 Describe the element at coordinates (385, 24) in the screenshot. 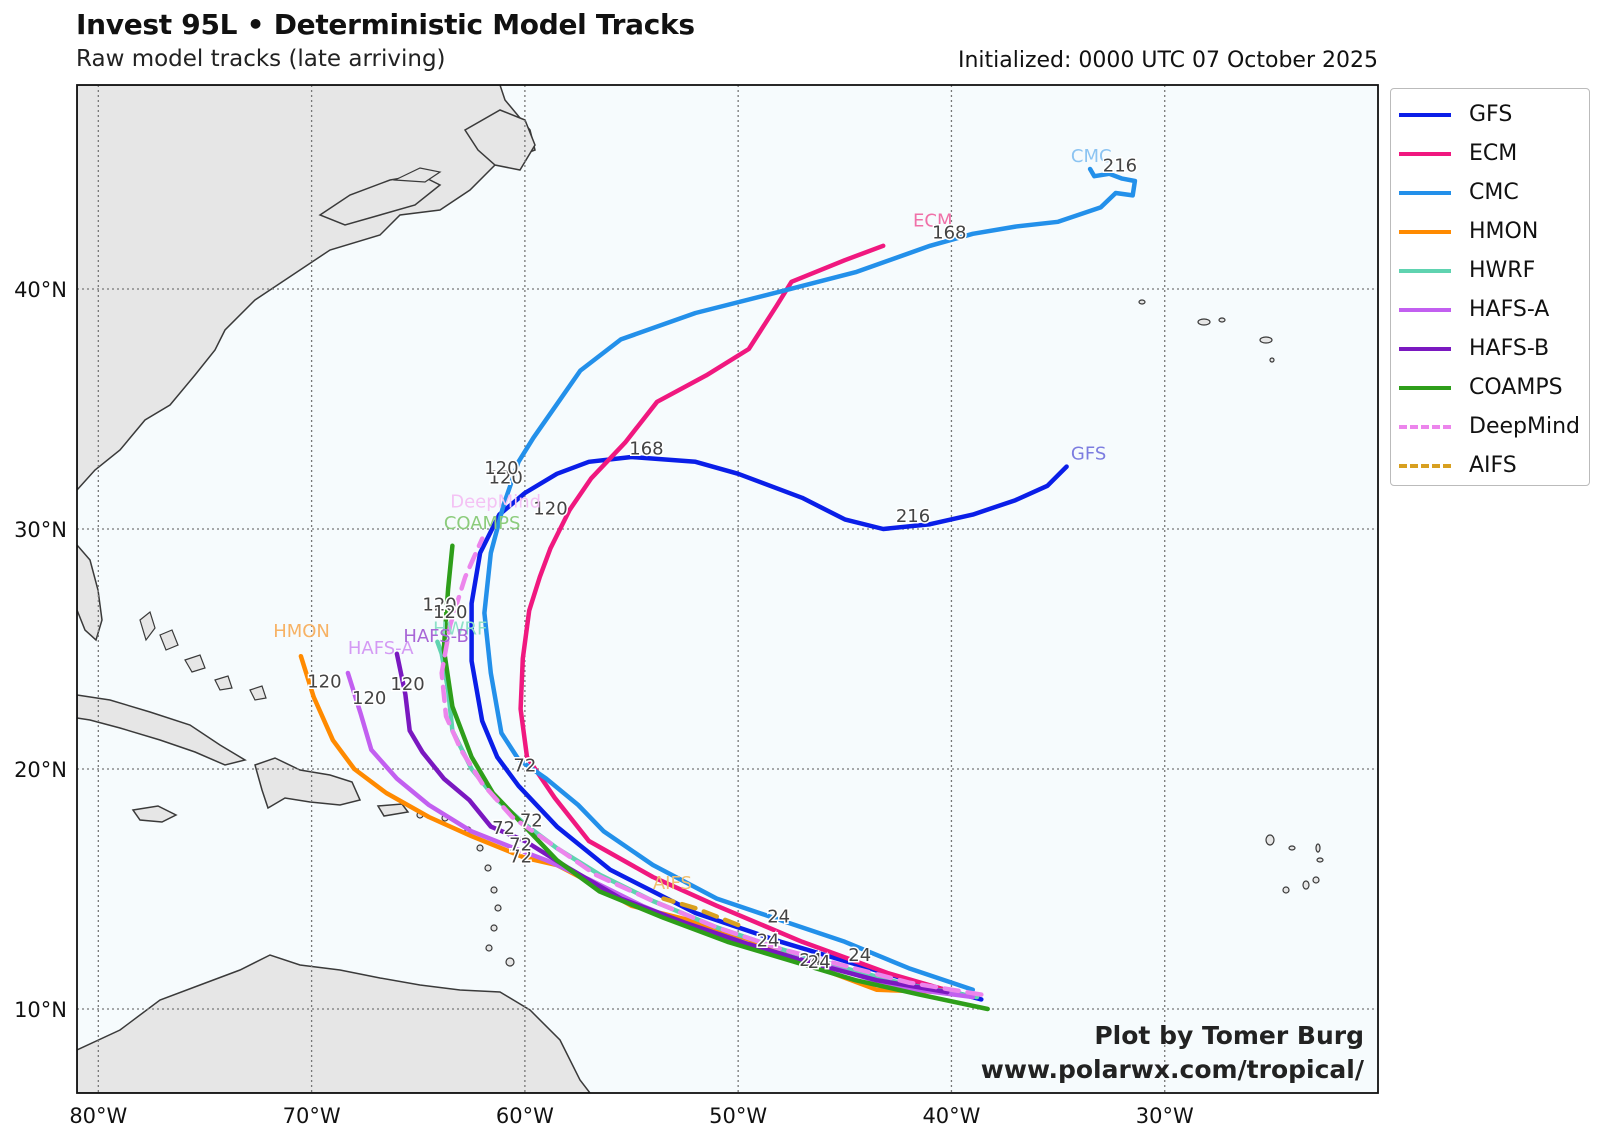

I see `chart-title: Invest 95L • Deterministic Model Tracks` at that location.